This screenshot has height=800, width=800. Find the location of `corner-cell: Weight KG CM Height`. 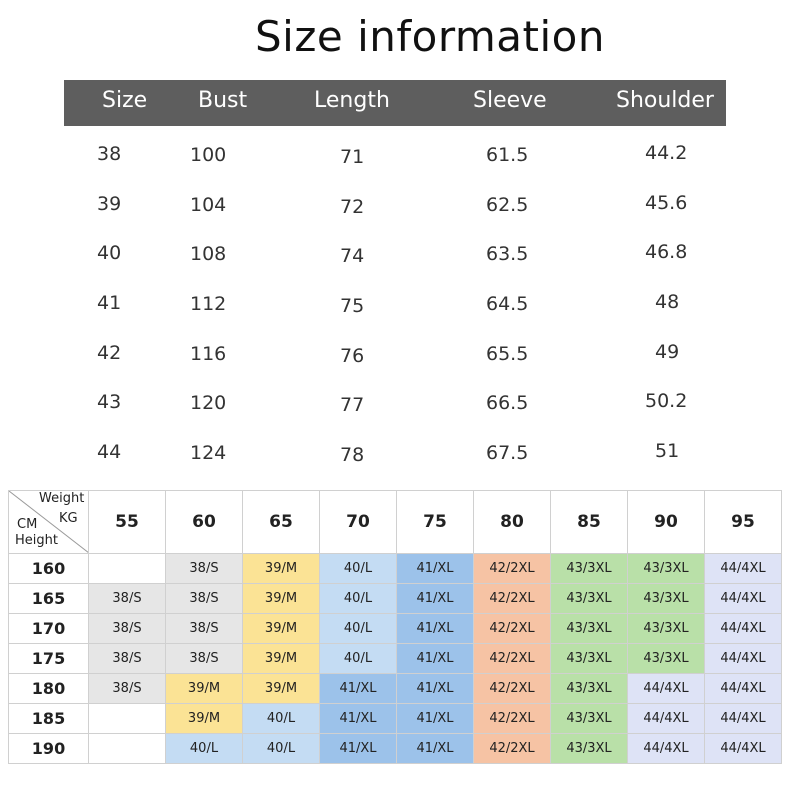

corner-cell: Weight KG CM Height is located at coordinates (48, 522).